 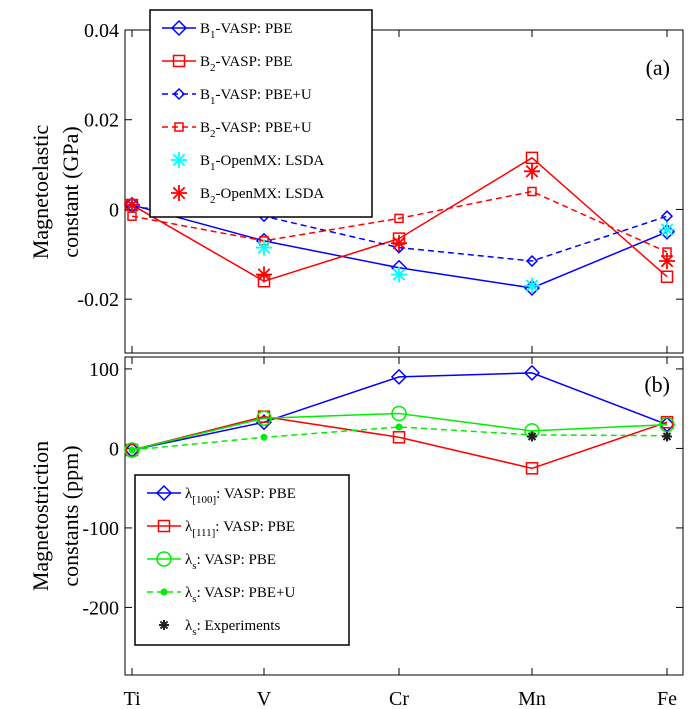 What do you see at coordinates (256, 97) in the screenshot?
I see `legend-label: B1-VASP: PBE+U` at bounding box center [256, 97].